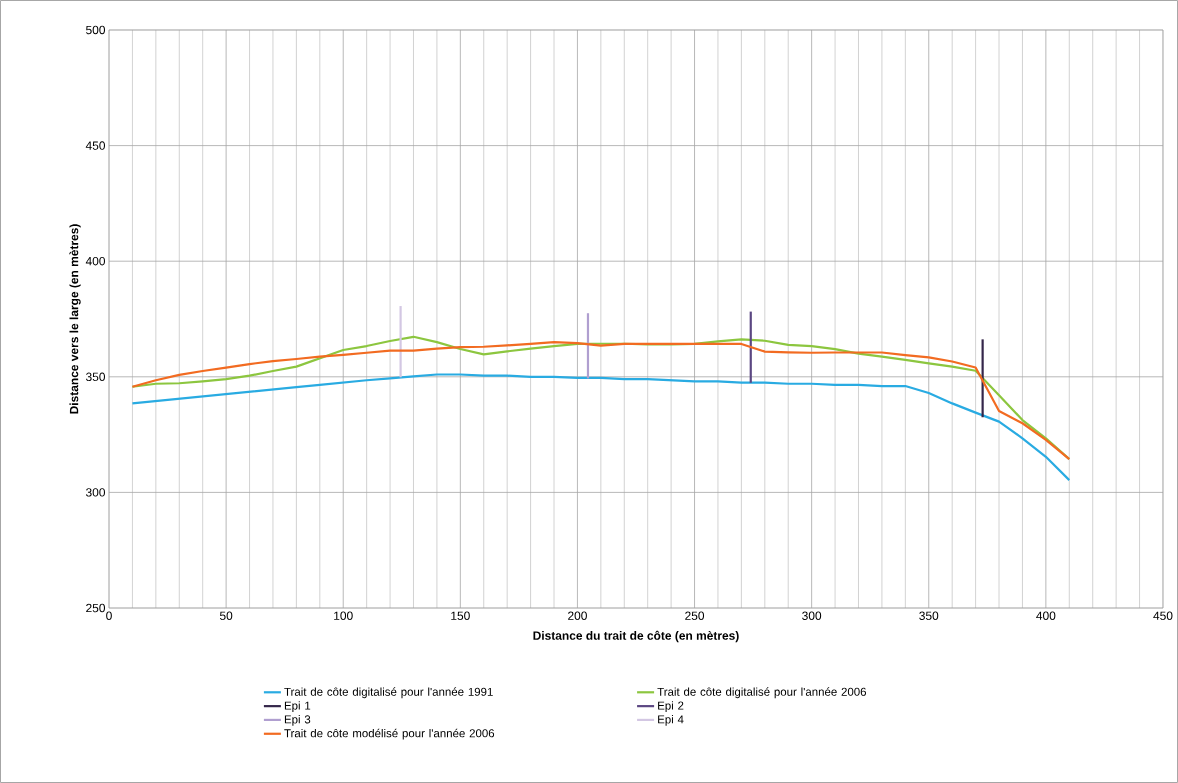 This screenshot has height=783, width=1178. Describe the element at coordinates (95, 145) in the screenshot. I see `y-tick-label: 450` at that location.